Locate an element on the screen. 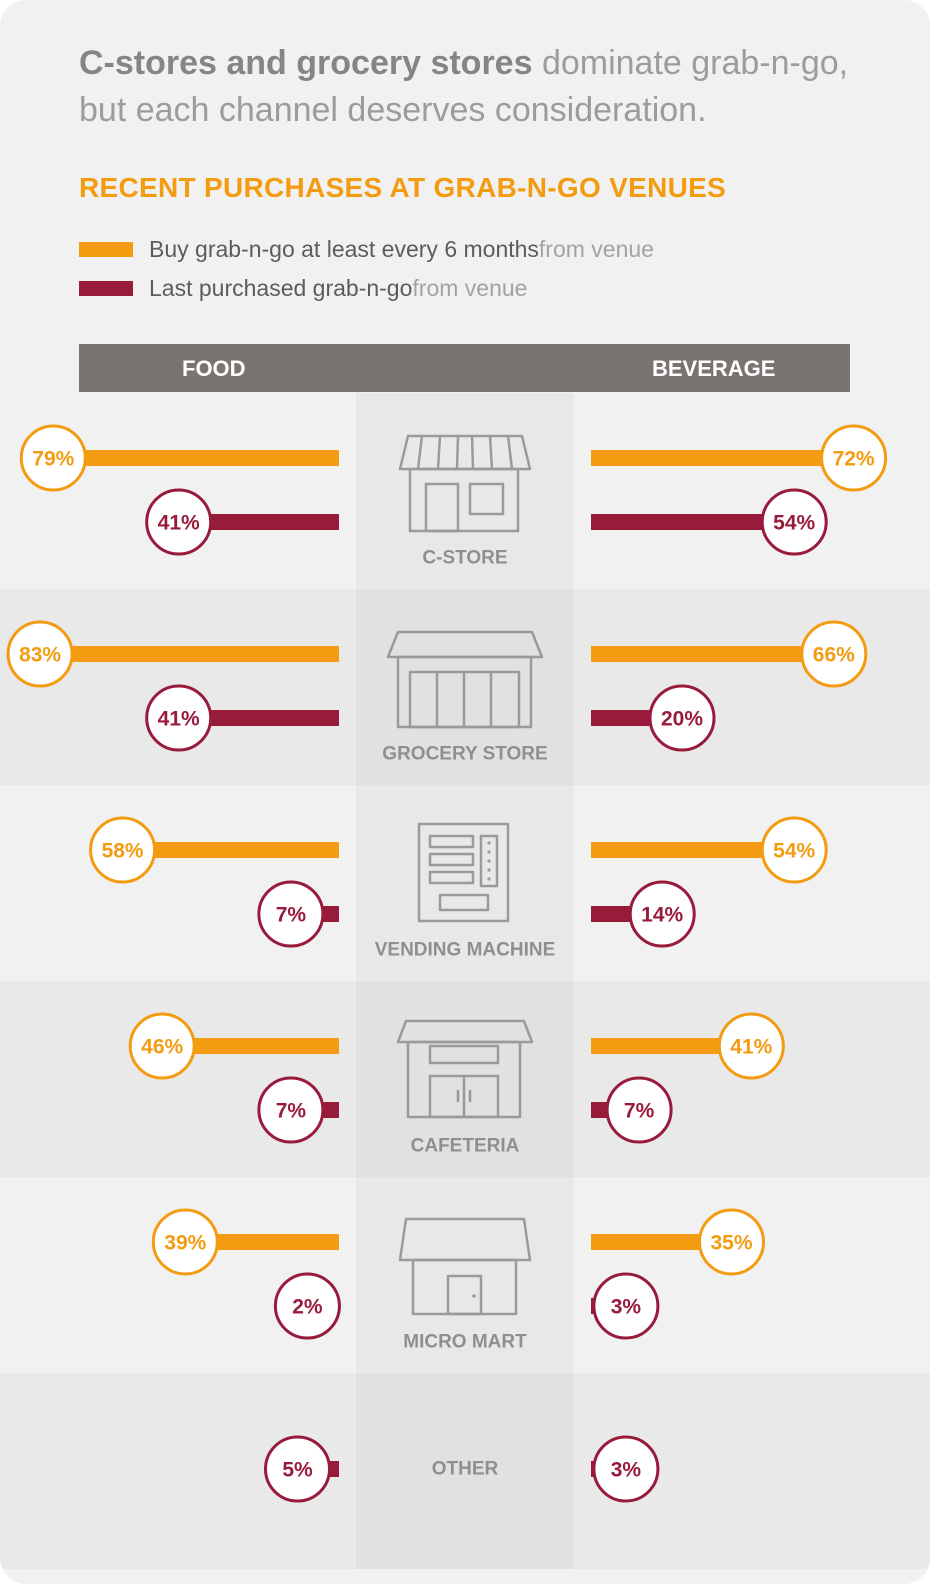 The image size is (939, 1584). store-body is located at coordinates (464, 500).